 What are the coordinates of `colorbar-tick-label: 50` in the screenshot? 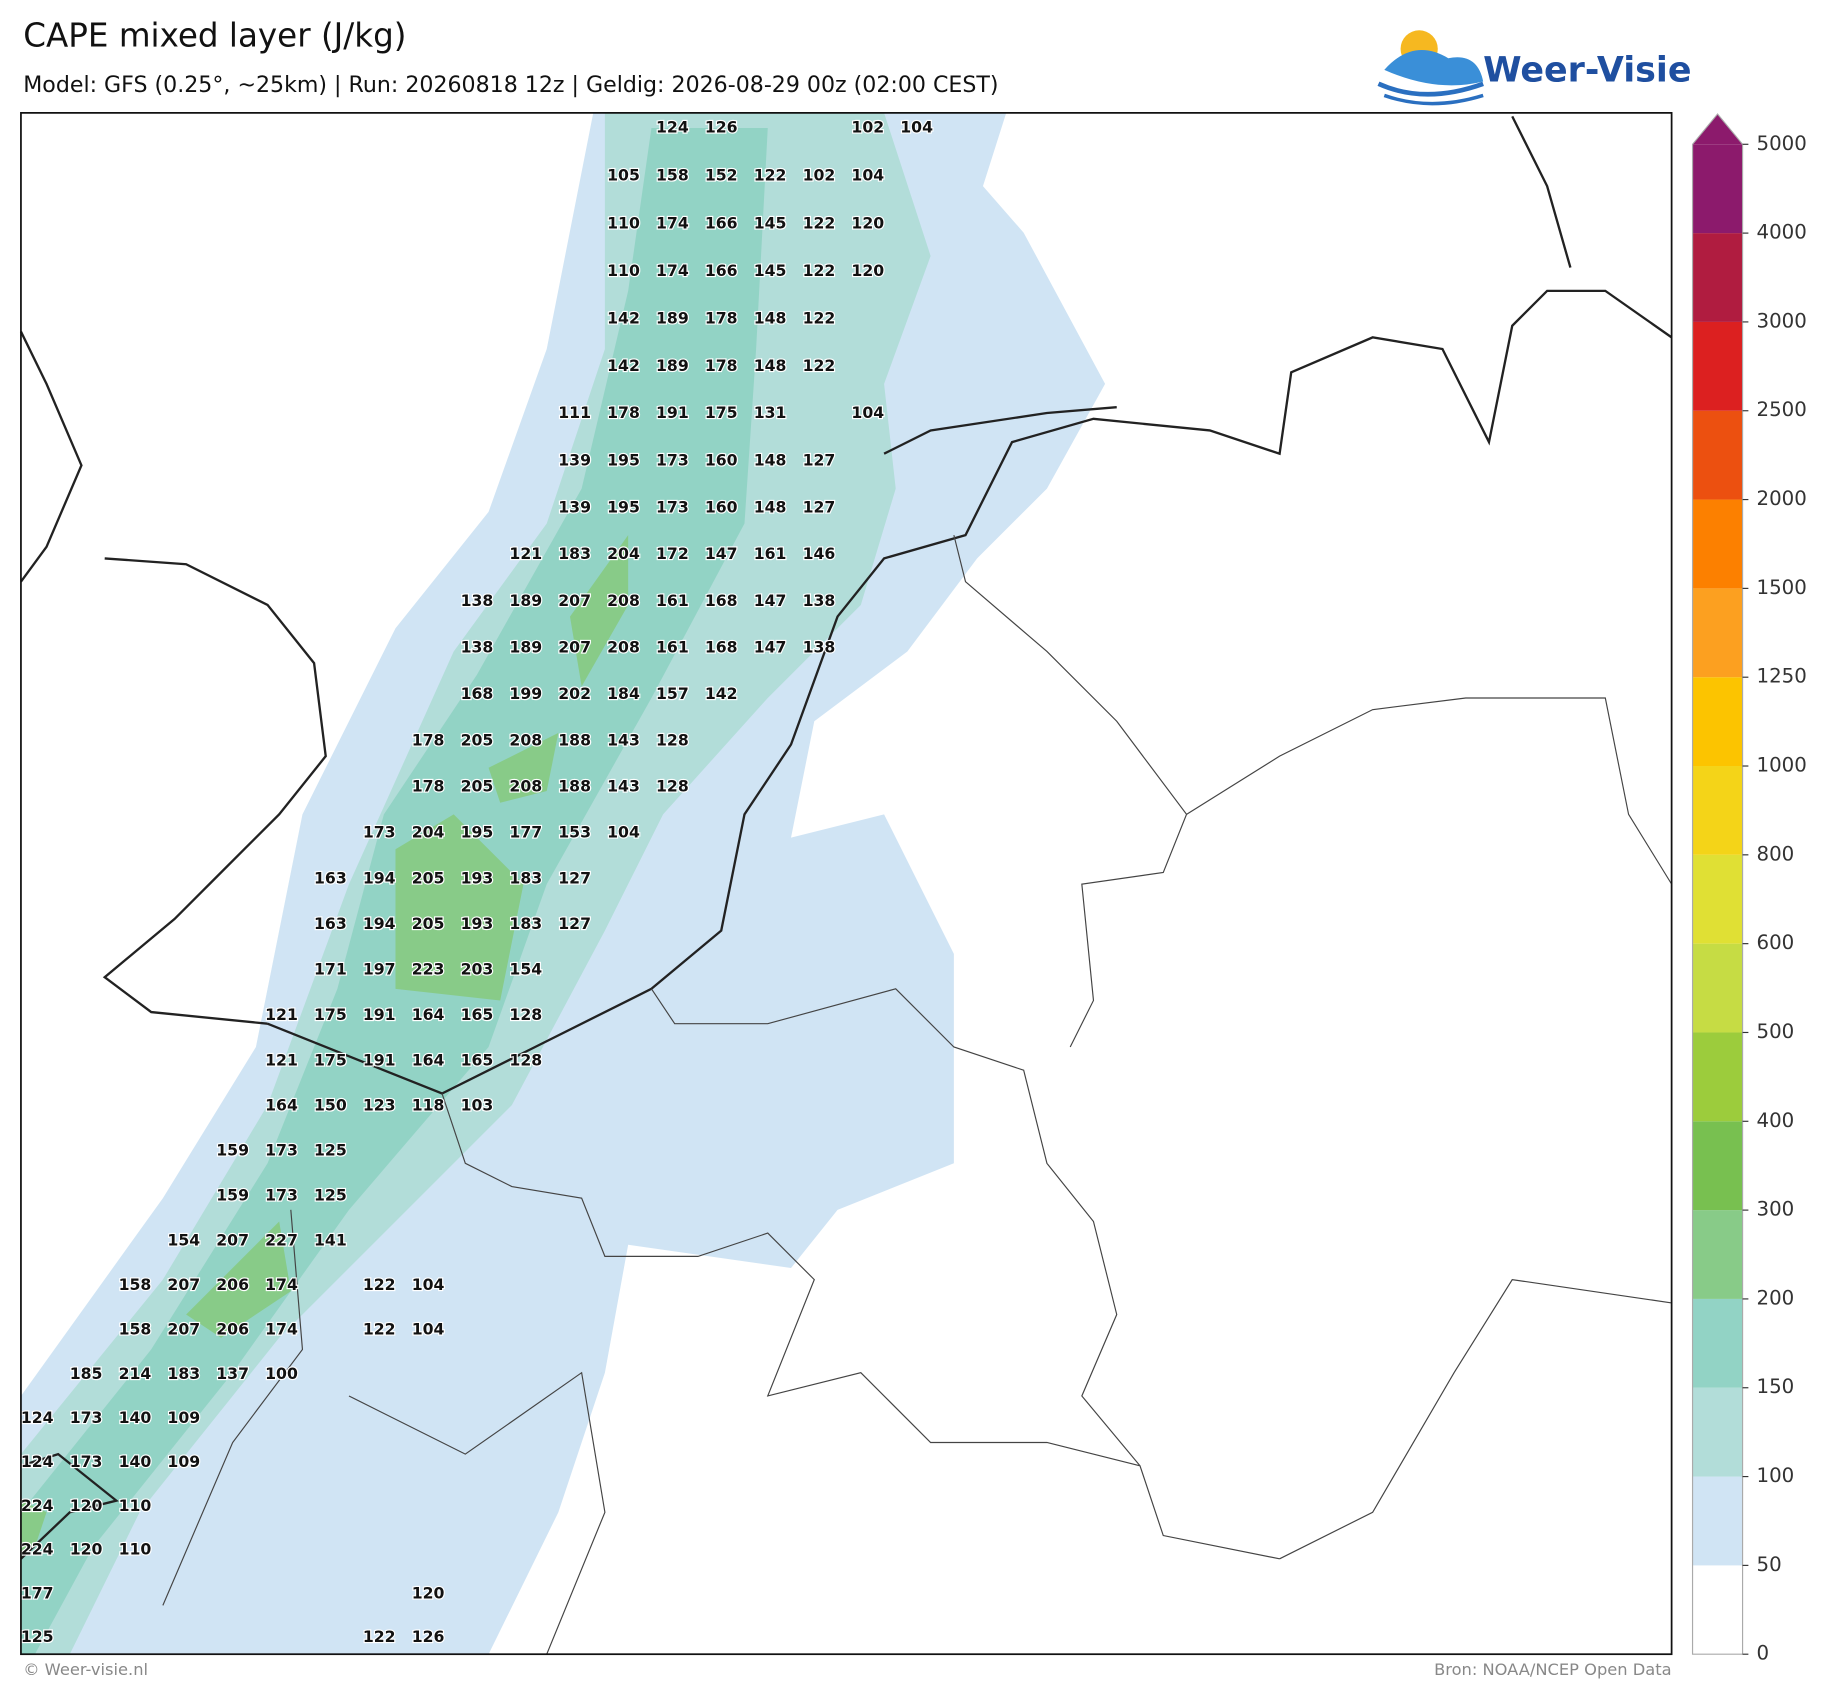 It's located at (1769, 1564).